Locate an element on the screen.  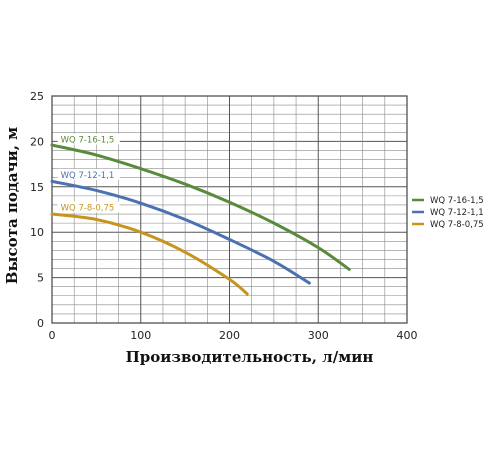
x-axis-title: Производительность, л/мин is located at coordinates (250, 357).